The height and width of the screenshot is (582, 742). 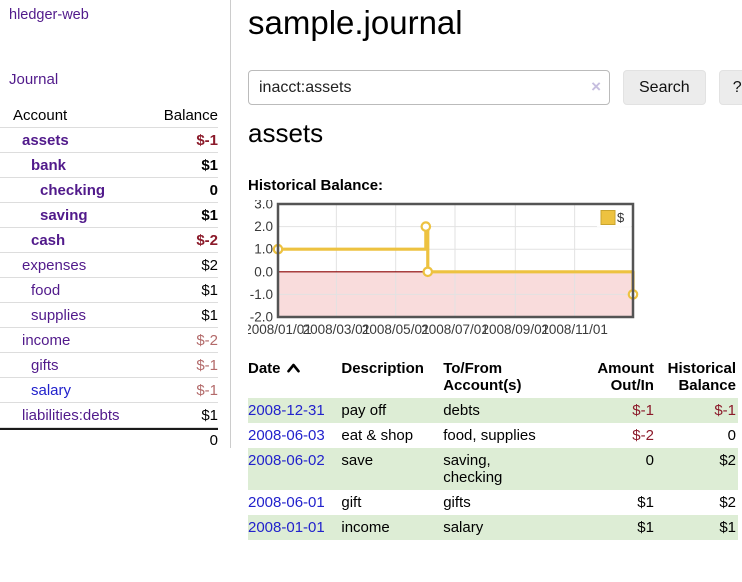 I want to click on svg-text: 1.0, so click(x=263, y=249).